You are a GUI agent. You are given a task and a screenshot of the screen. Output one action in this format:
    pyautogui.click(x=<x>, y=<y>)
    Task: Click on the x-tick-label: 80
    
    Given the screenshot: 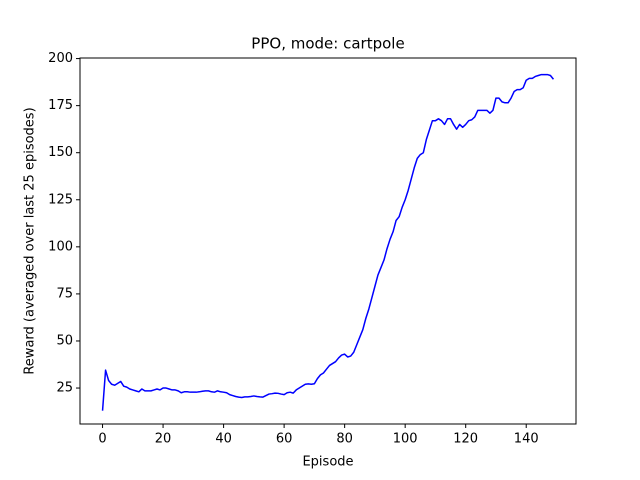 What is the action you would take?
    pyautogui.click(x=344, y=439)
    